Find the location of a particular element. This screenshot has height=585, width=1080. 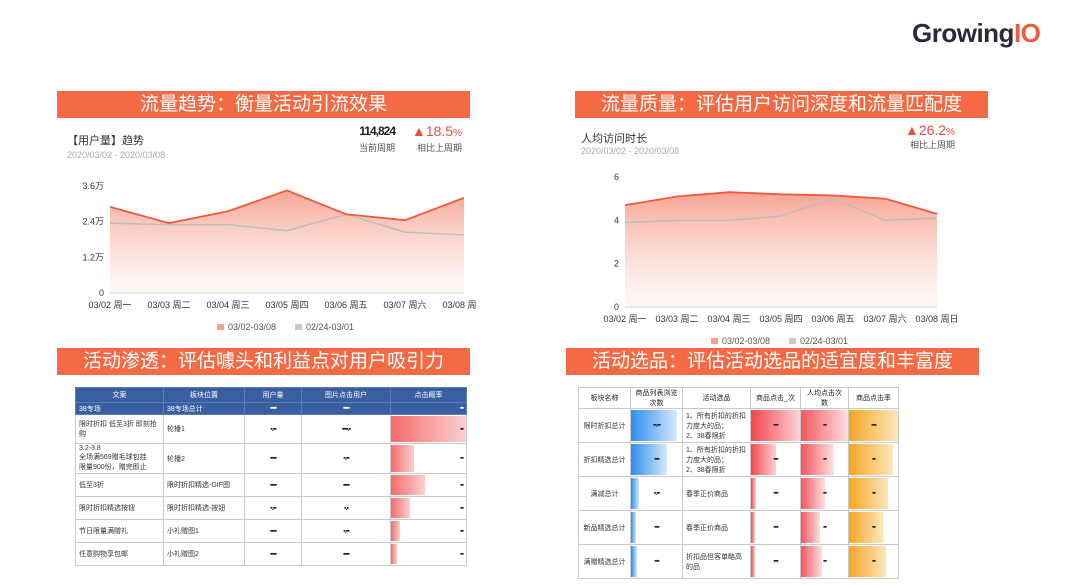

cell-text: 任意购物享包邮 is located at coordinates (103, 554).